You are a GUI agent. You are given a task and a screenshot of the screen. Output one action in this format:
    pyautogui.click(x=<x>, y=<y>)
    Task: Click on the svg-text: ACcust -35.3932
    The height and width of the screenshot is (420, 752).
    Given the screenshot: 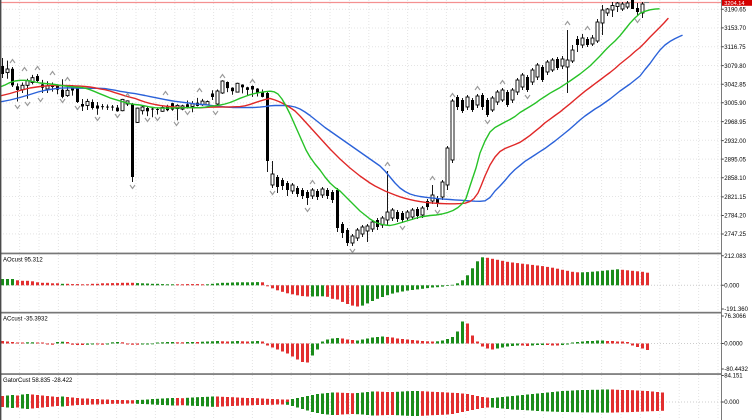 What is the action you would take?
    pyautogui.click(x=25, y=320)
    